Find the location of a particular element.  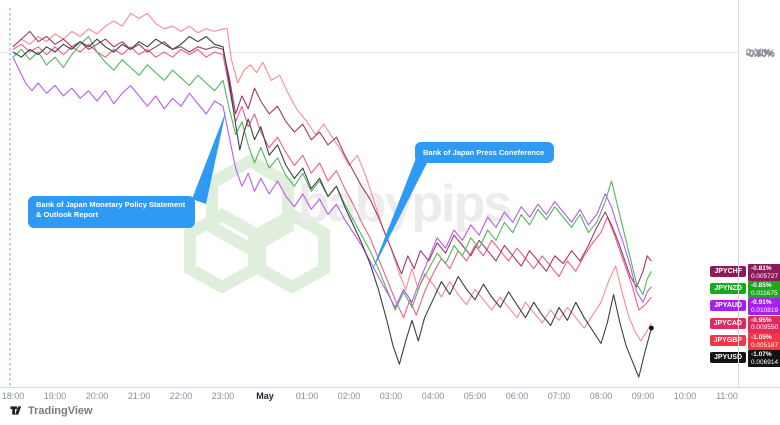

time-scale-tick: 05:00 is located at coordinates (475, 396).